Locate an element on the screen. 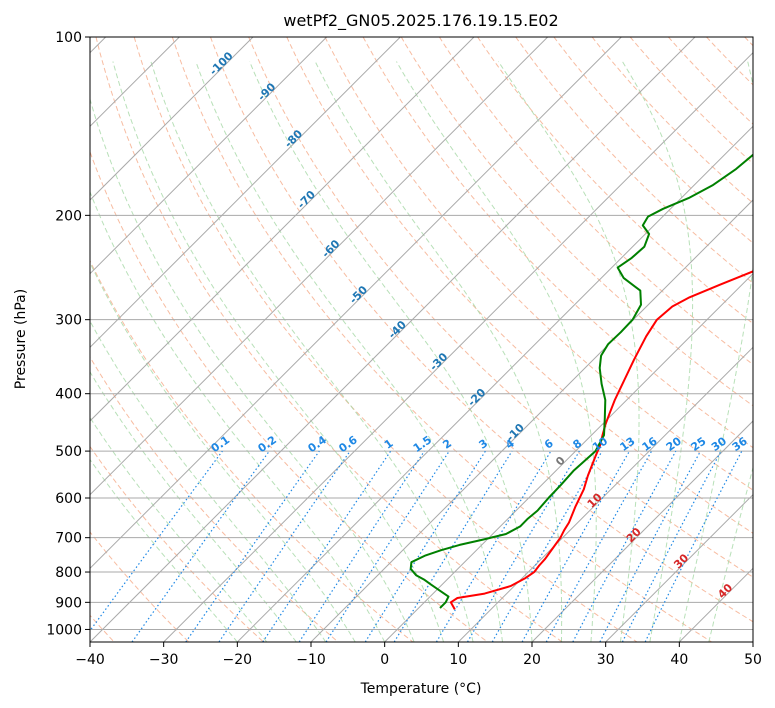 The image size is (775, 708). chart-title: wetPf2_GN05.2025.176.19.15.E02 is located at coordinates (420, 21).